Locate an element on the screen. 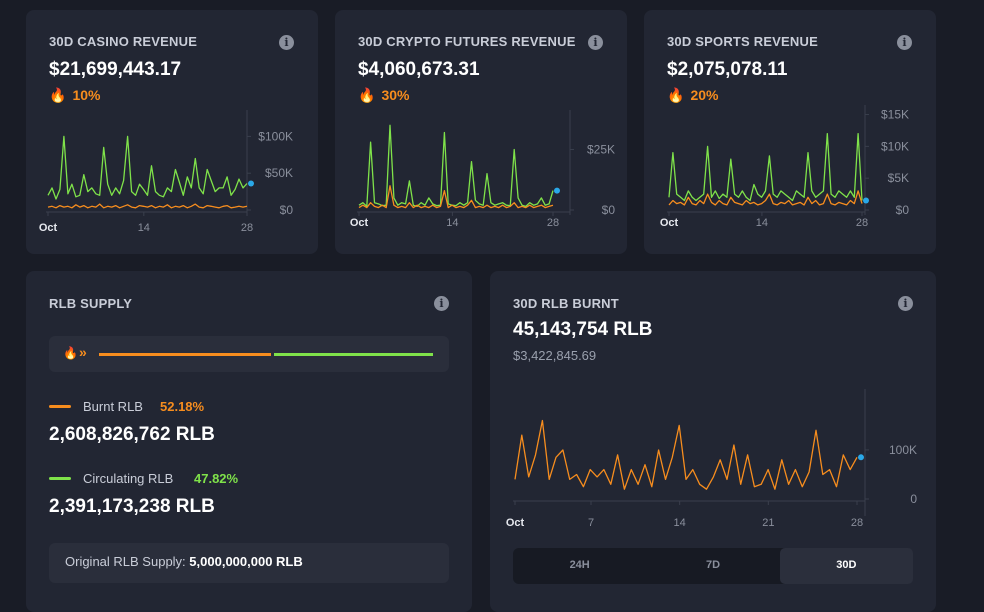 This screenshot has height=612, width=984. original-supply-label: Original RLB Supply: is located at coordinates (125, 561).